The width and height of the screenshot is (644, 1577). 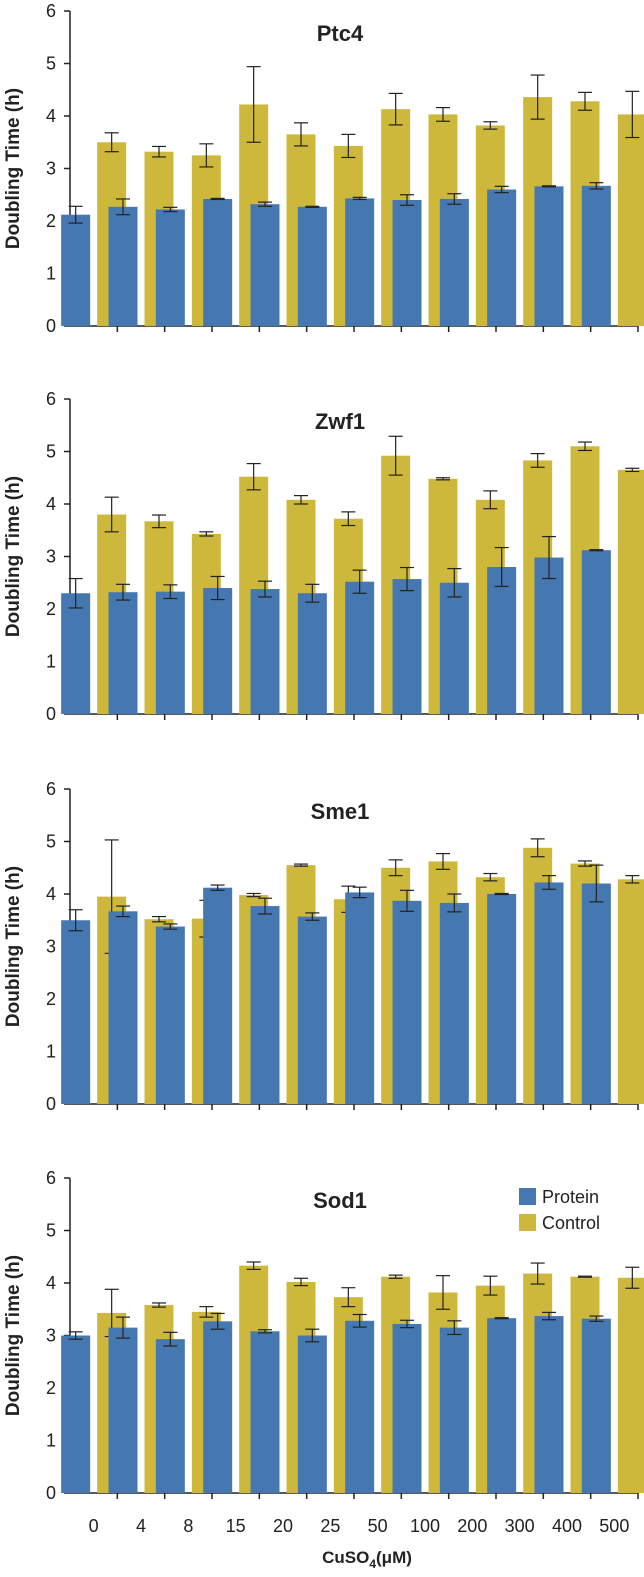 What do you see at coordinates (51, 452) in the screenshot?
I see `y-tick-label: 5` at bounding box center [51, 452].